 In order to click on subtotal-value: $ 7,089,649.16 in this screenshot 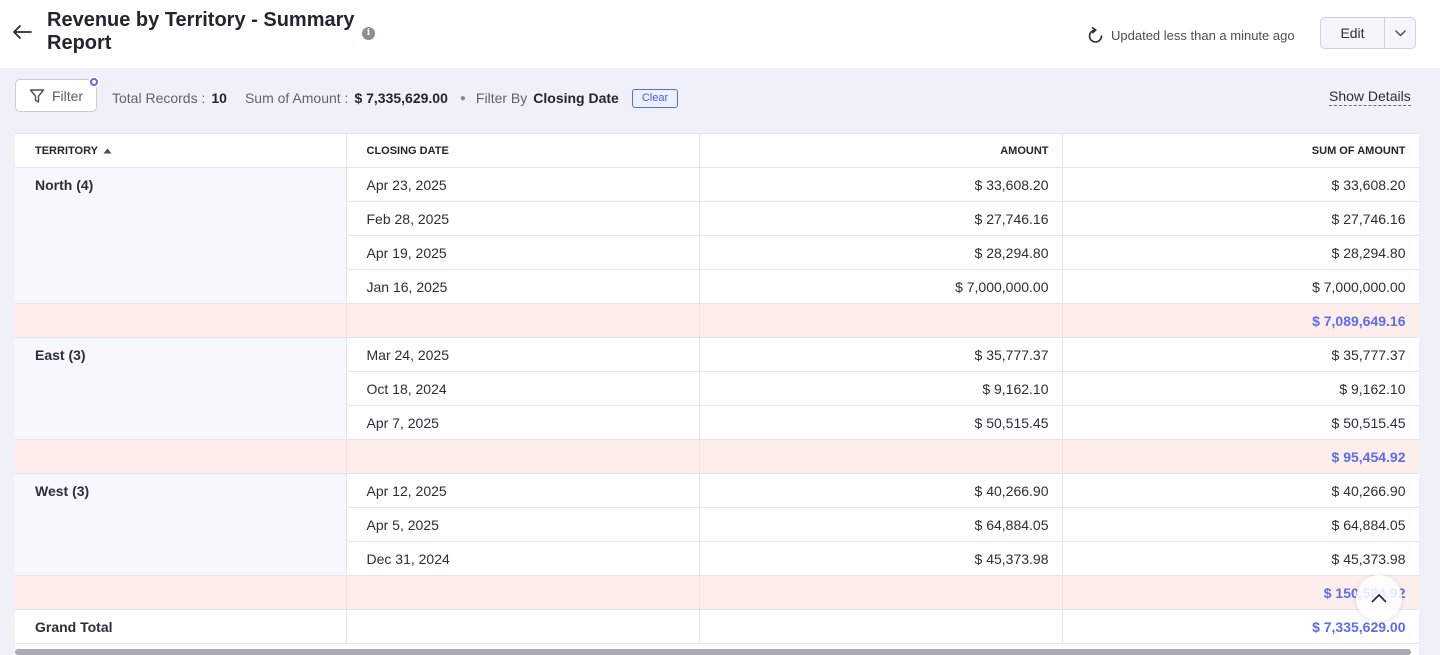, I will do `click(1240, 320)`.